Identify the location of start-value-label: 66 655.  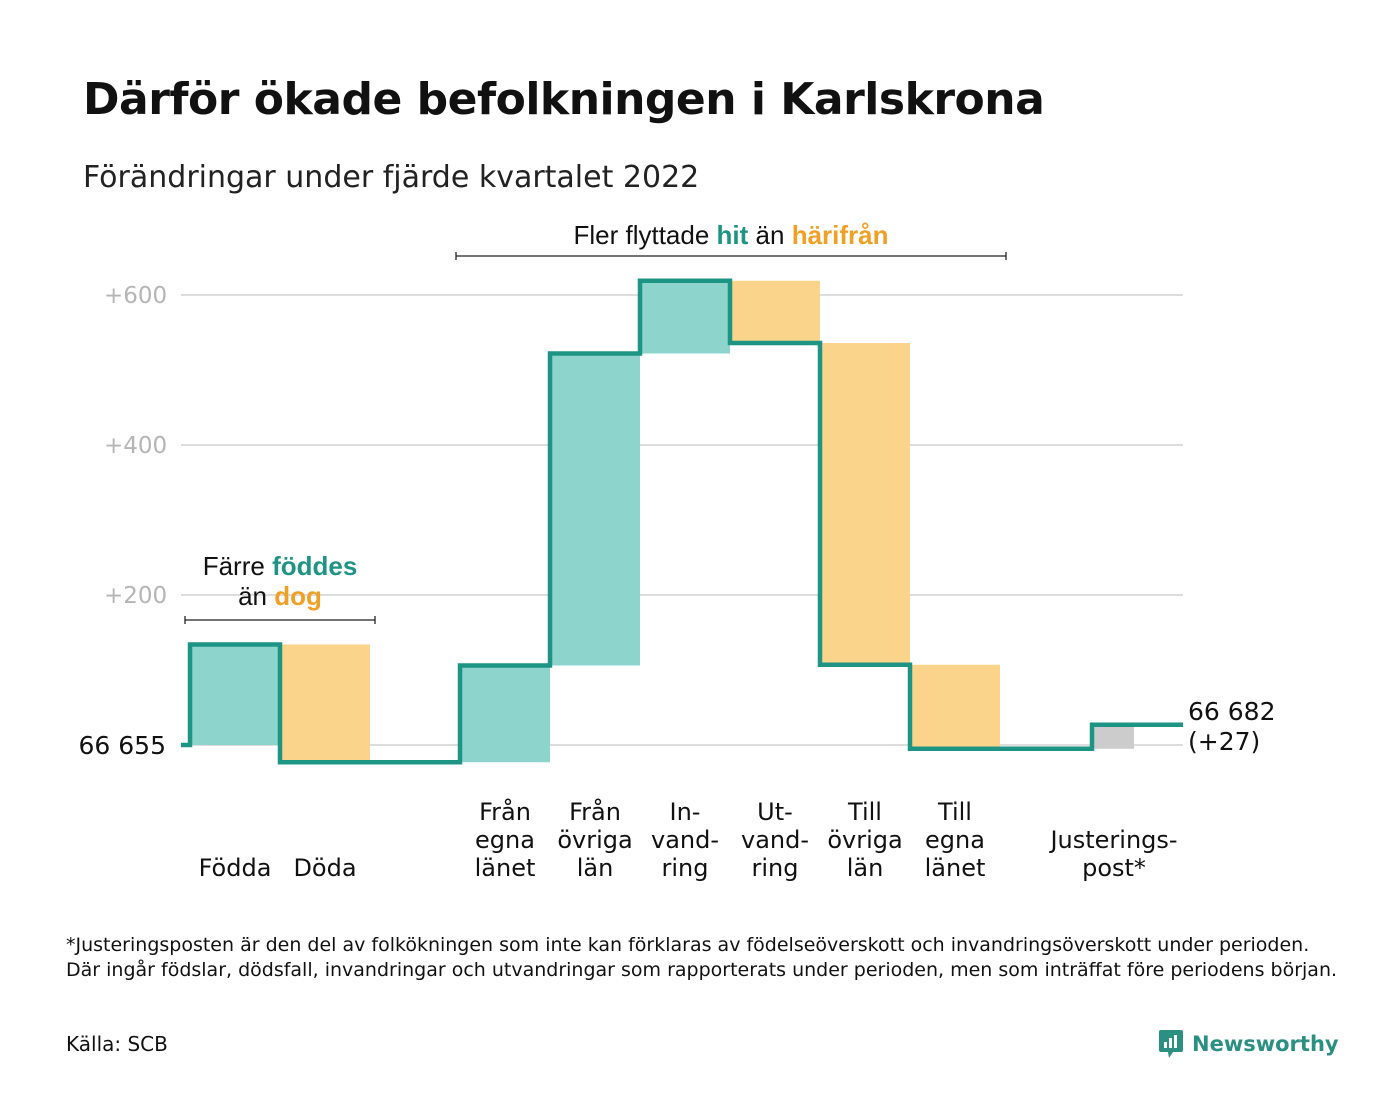
(122, 745).